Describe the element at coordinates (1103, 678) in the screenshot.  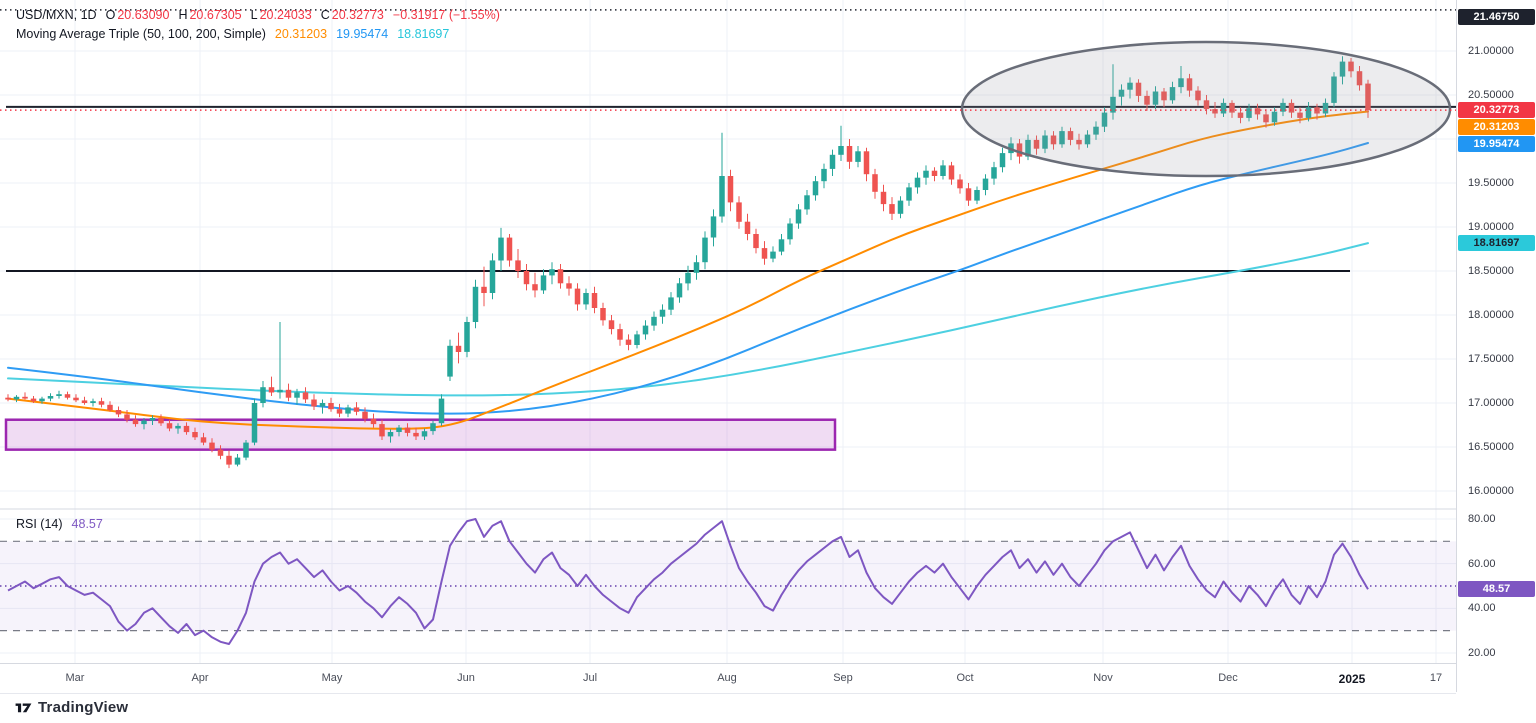
I see `time-label: Nov` at that location.